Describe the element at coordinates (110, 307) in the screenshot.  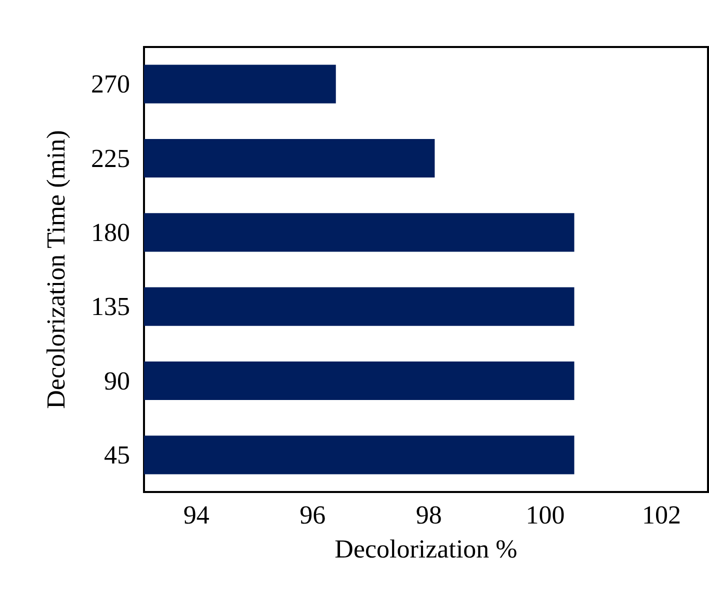
I see `y-tick-label: 135` at that location.